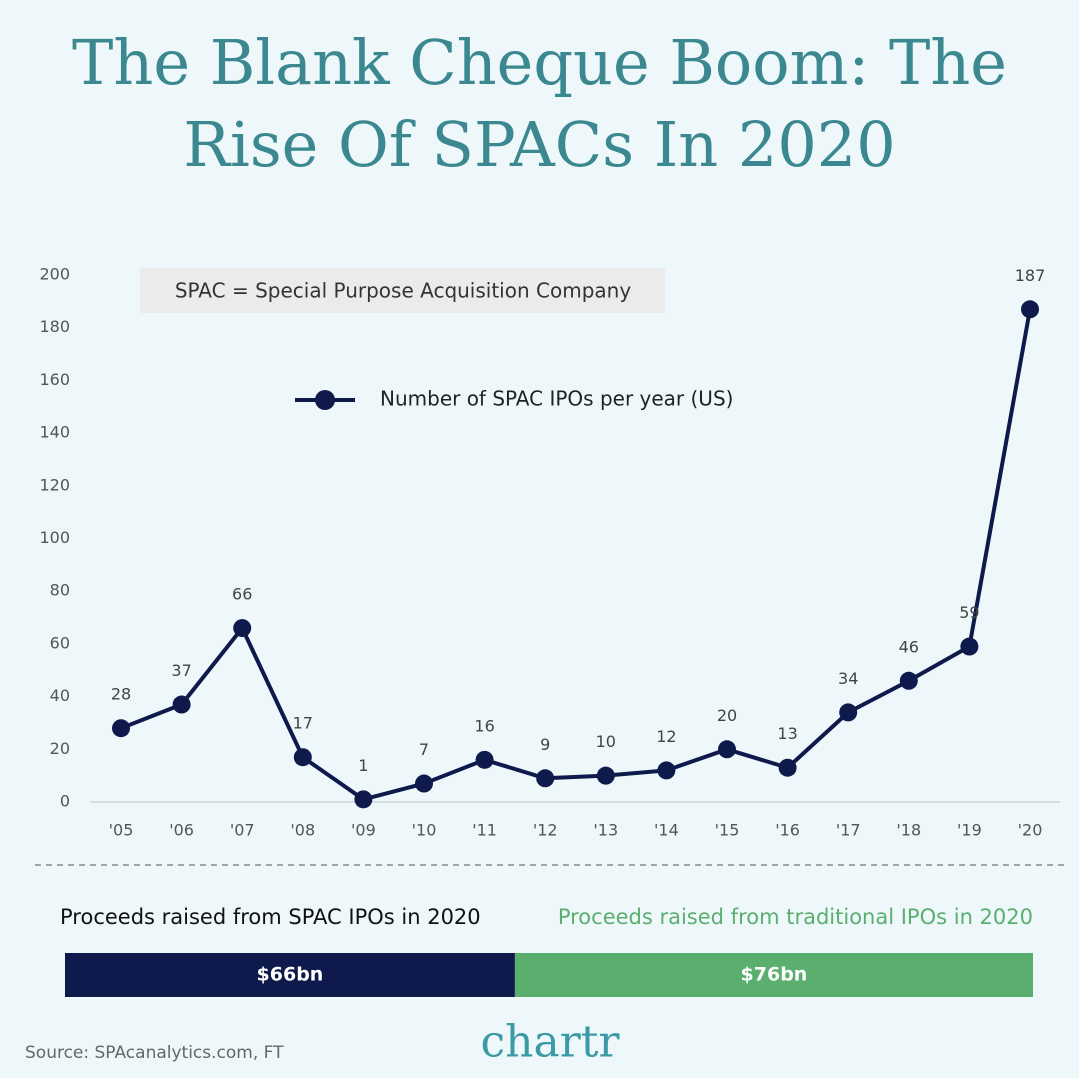 This screenshot has height=1078, width=1079. I want to click on data-label: 13, so click(787, 733).